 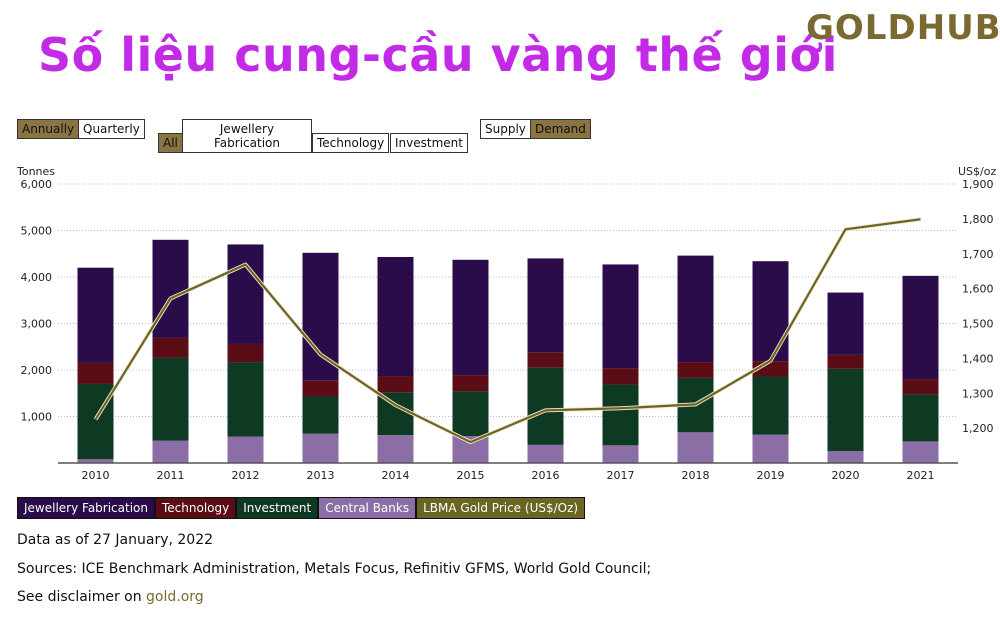 I want to click on x-tick-label: 2013, so click(x=321, y=475).